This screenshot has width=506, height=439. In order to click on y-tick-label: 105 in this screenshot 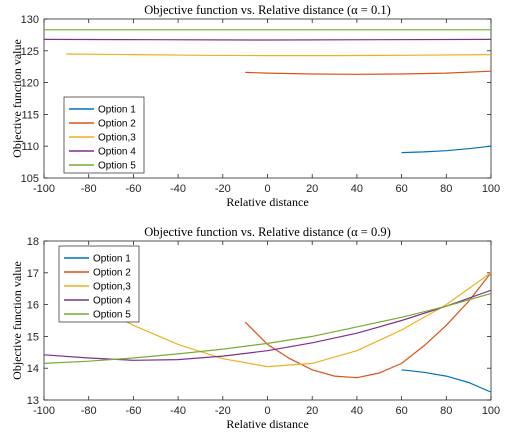, I will do `click(30, 179)`.